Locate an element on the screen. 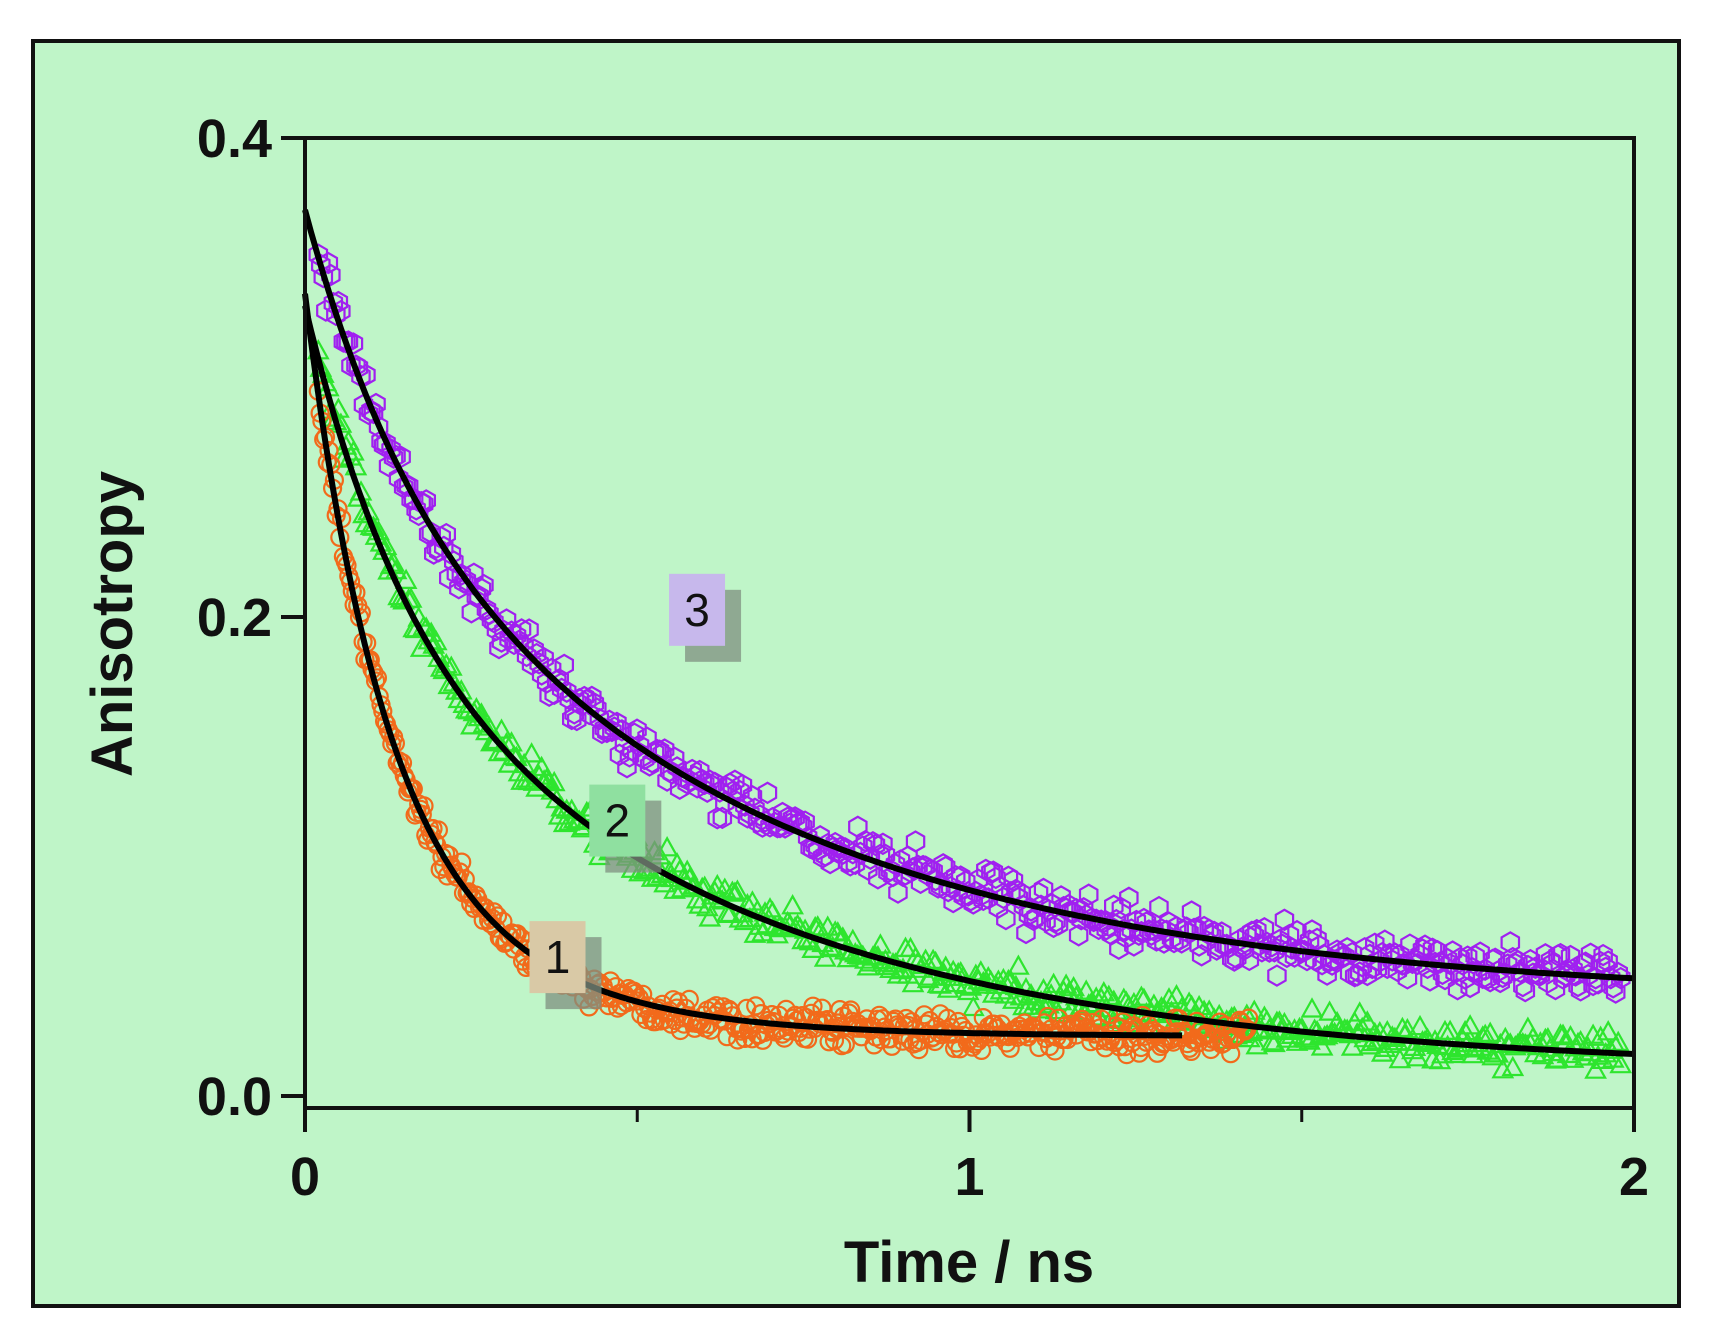 This screenshot has width=1710, height=1328. x-tick-label: 2 is located at coordinates (1634, 1177).